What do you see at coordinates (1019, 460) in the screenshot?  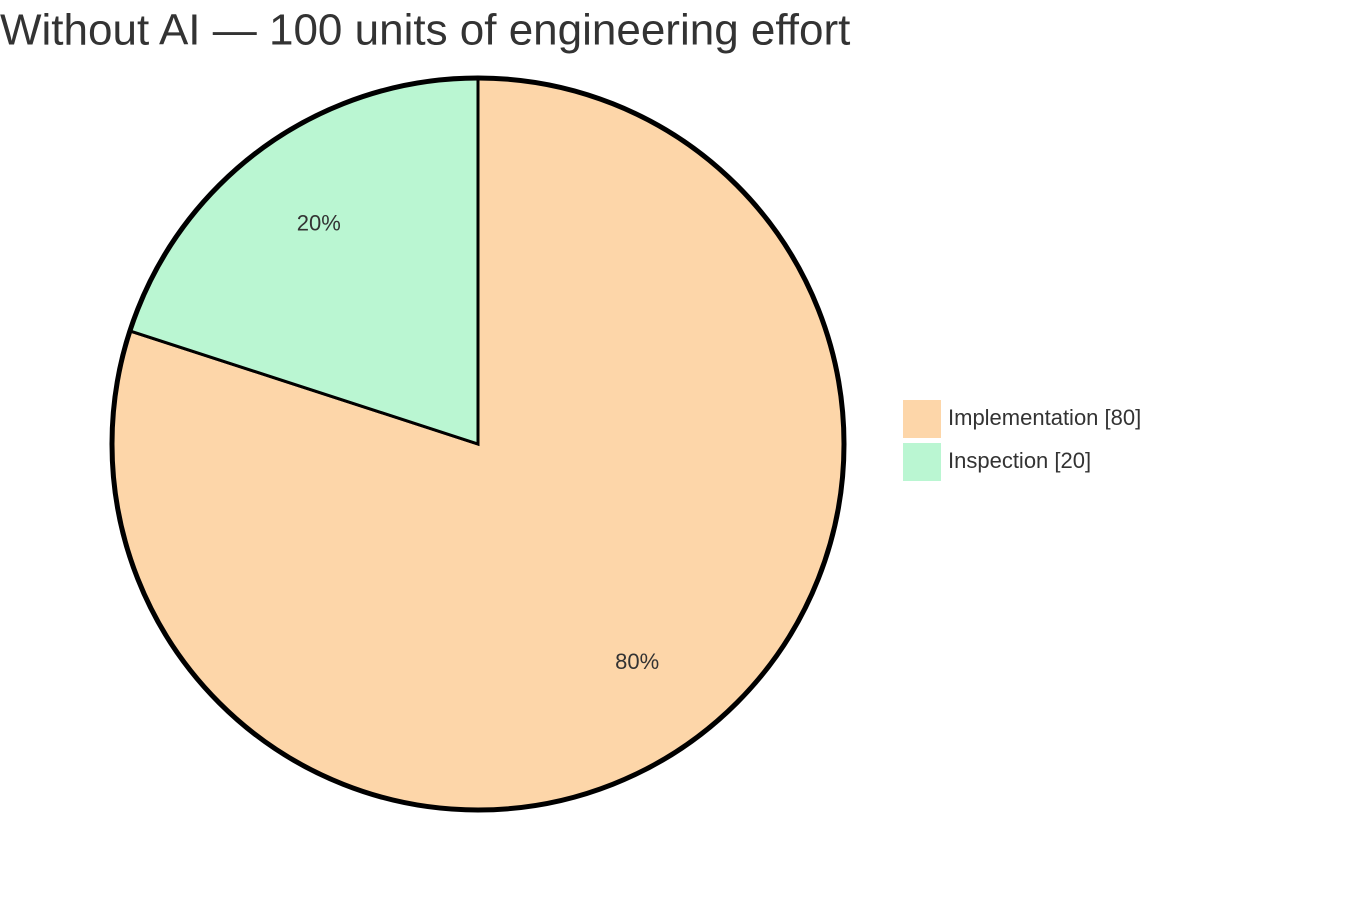 I see `legend-label: Inspection [20]` at bounding box center [1019, 460].